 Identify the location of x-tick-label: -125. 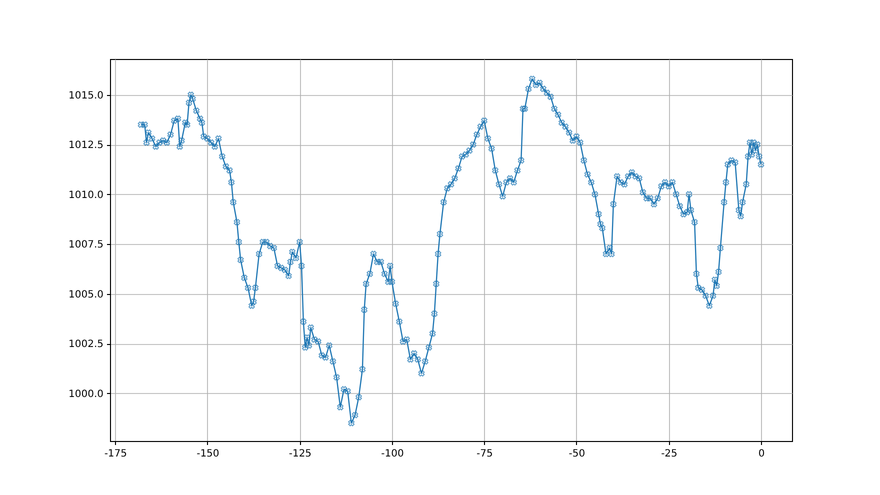
(300, 454).